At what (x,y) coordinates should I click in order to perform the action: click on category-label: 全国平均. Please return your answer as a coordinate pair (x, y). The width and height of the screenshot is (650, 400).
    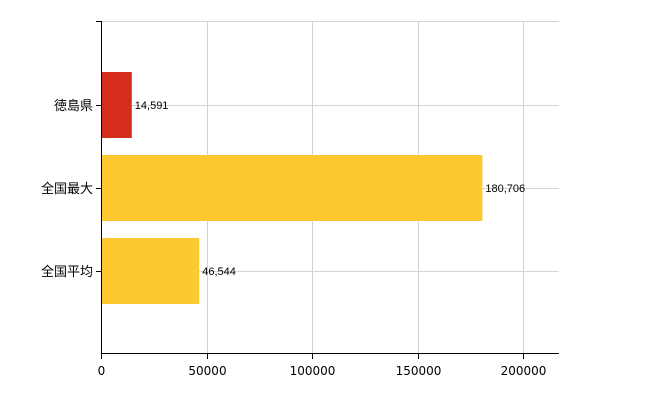
    Looking at the image, I should click on (67, 272).